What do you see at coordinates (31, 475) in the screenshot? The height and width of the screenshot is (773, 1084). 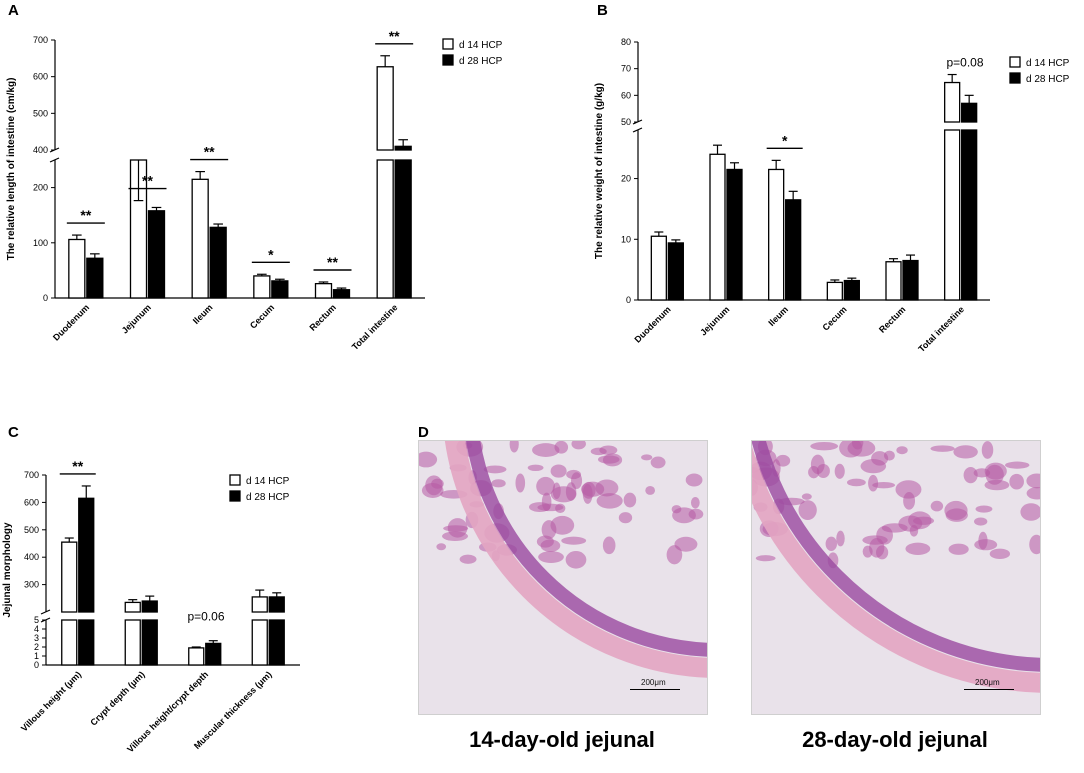 I see `y-tick-label: 700` at bounding box center [31, 475].